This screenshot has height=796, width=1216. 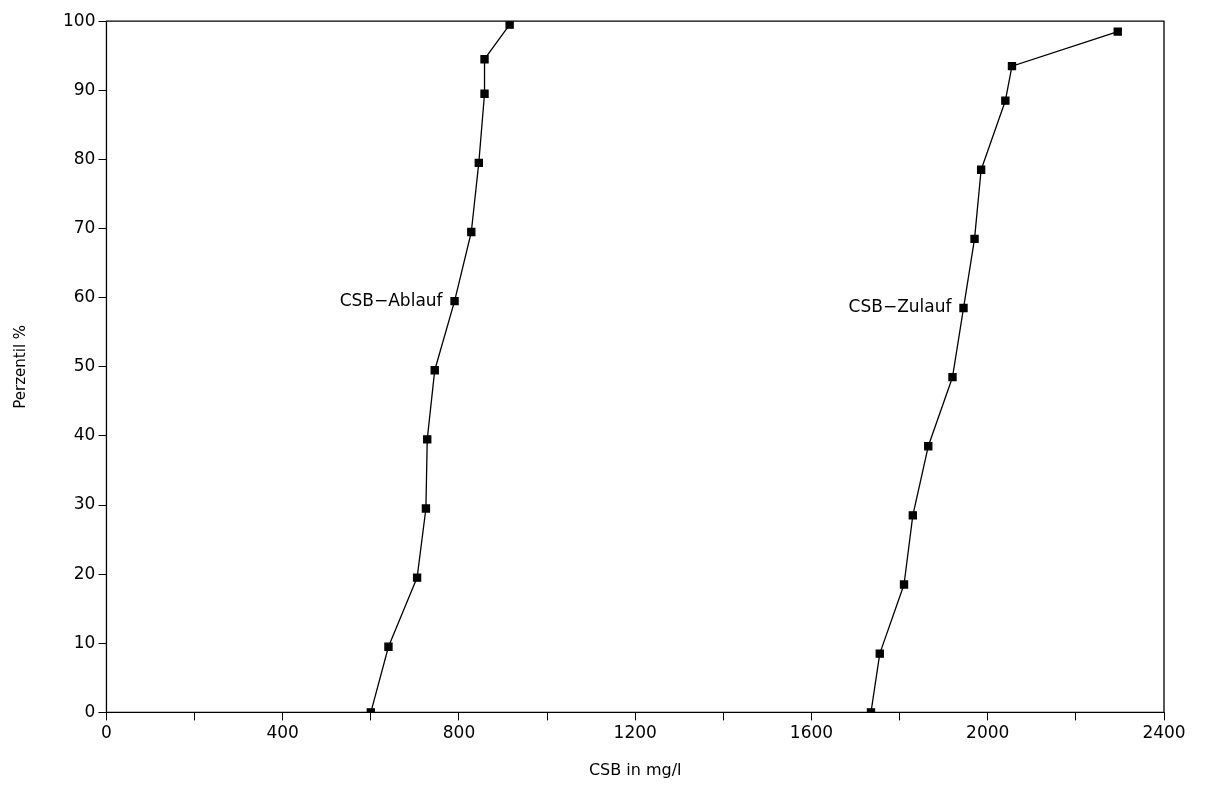 I want to click on x-tick-label: 800, so click(x=459, y=732).